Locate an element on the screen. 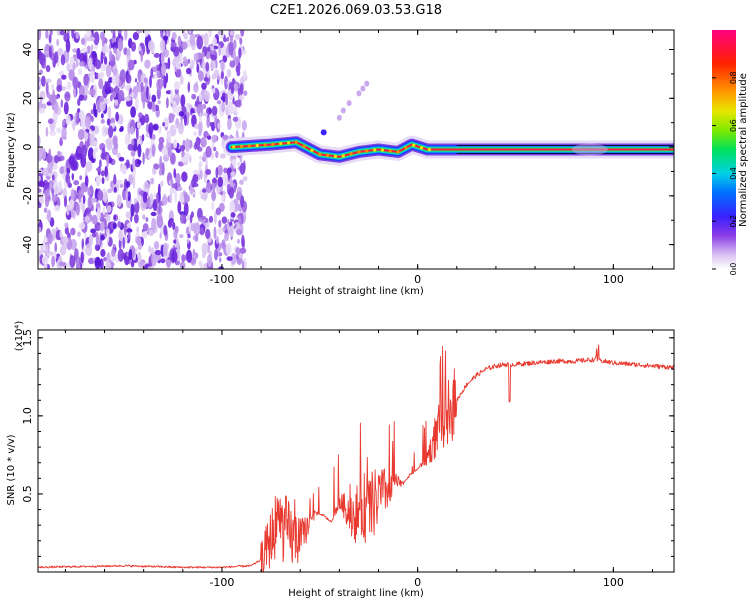 This screenshot has width=750, height=600. snr-xtick-label: 100 is located at coordinates (613, 582).